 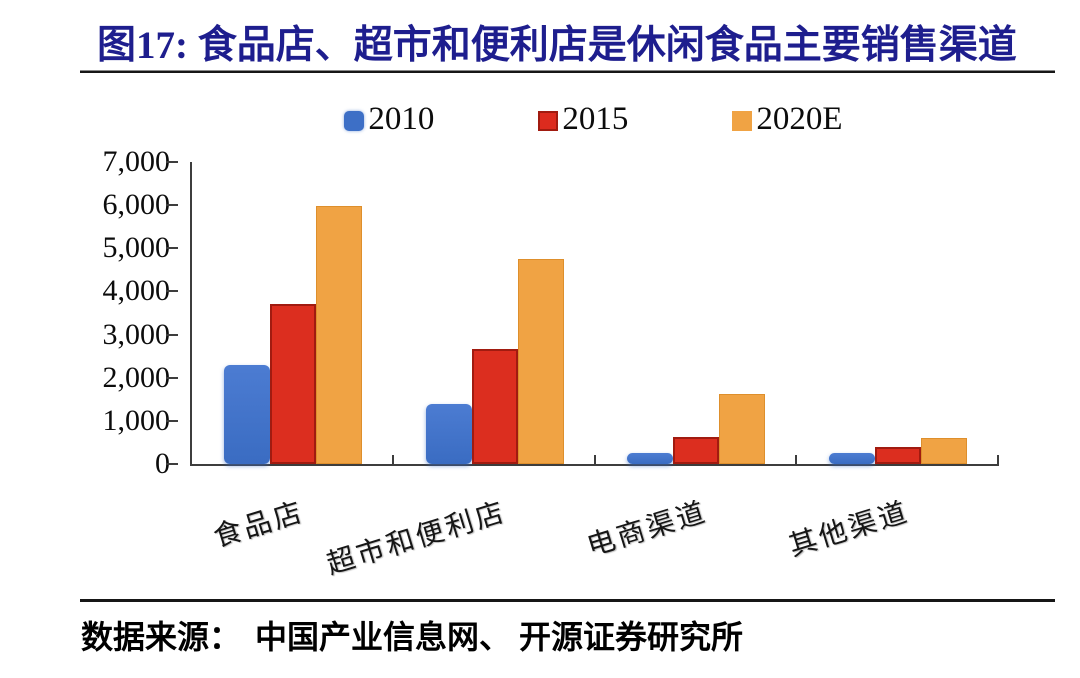 What do you see at coordinates (136, 377) in the screenshot?
I see `y-tick-label: 2,000` at bounding box center [136, 377].